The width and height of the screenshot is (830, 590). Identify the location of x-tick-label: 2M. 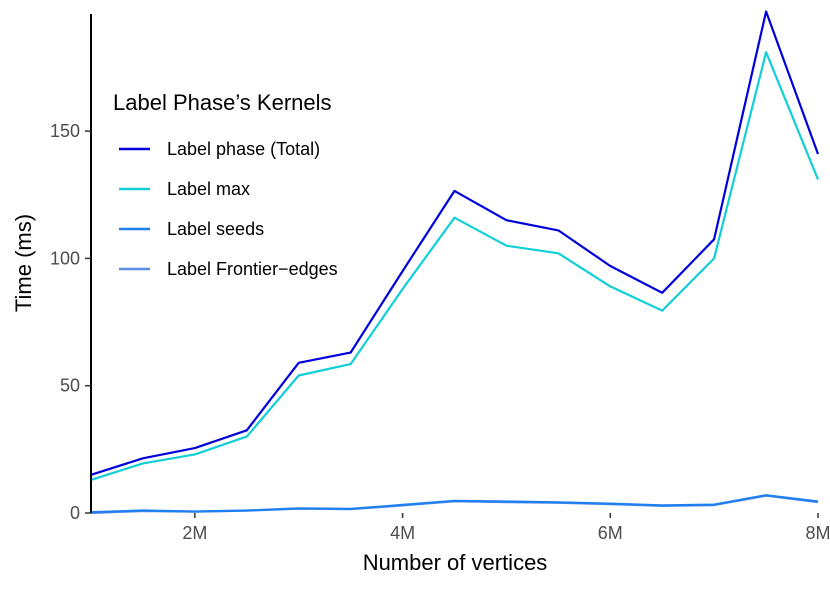
(194, 533).